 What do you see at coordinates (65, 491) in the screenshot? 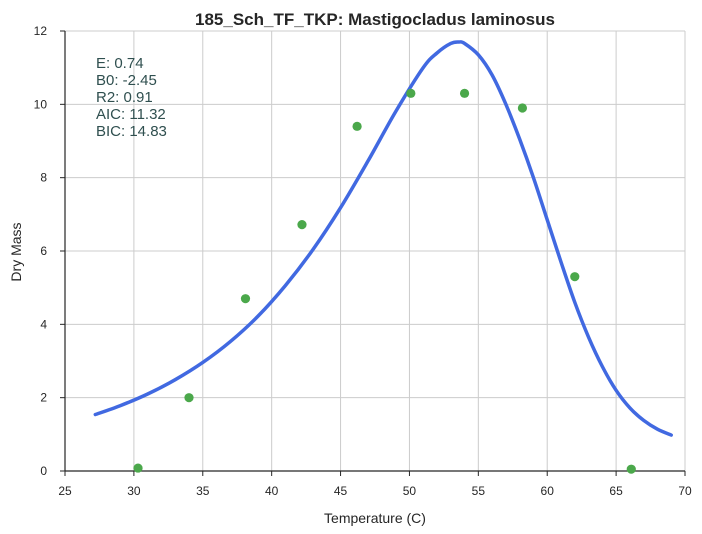
I see `x-tick-label: 25` at bounding box center [65, 491].